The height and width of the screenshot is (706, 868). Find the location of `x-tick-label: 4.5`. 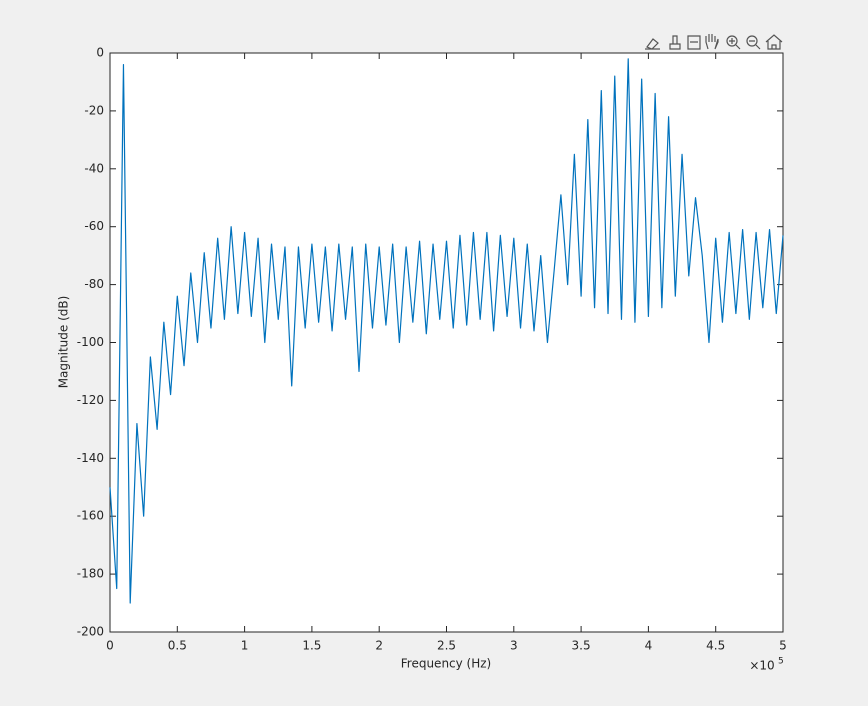

x-tick-label: 4.5 is located at coordinates (715, 646).